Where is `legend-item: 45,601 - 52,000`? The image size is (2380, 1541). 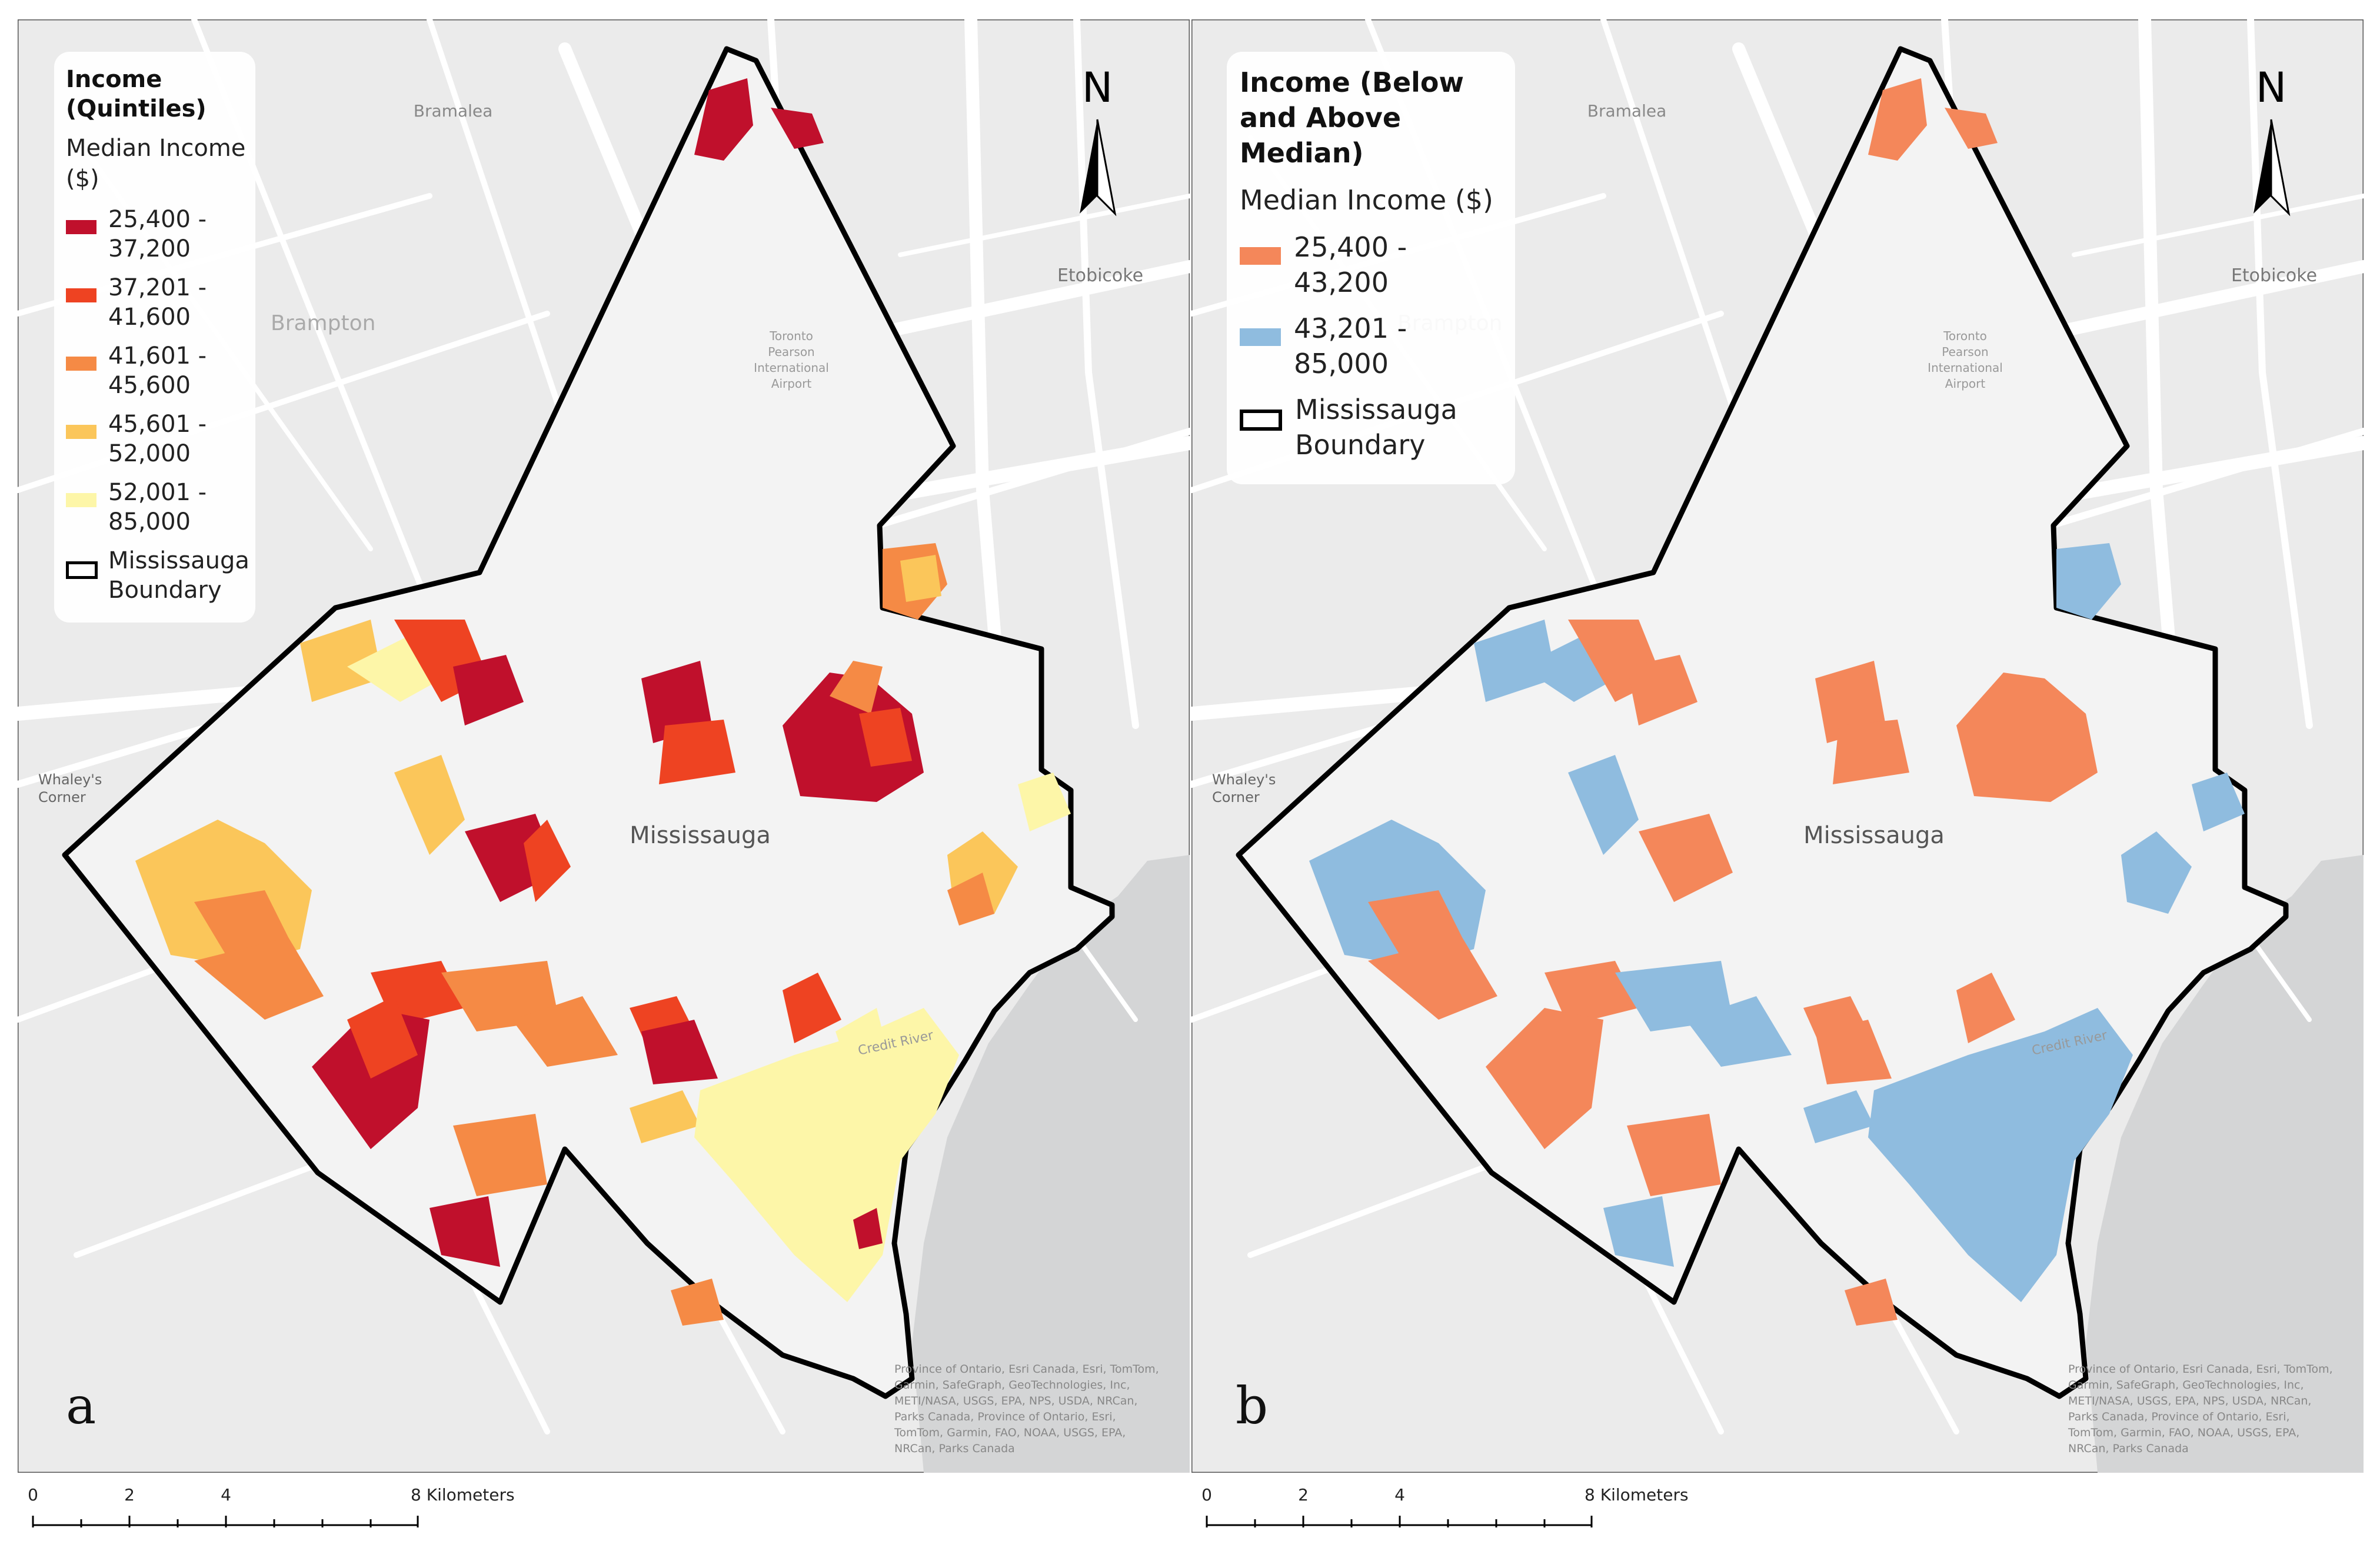 legend-item: 45,601 - 52,000 is located at coordinates (136, 439).